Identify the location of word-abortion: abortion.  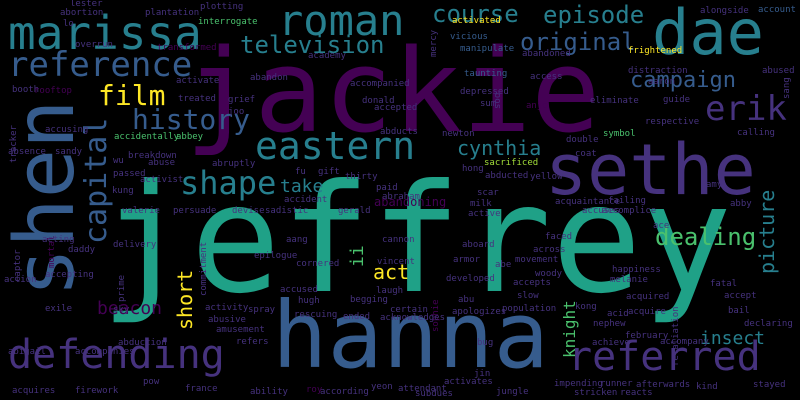
(82, 13).